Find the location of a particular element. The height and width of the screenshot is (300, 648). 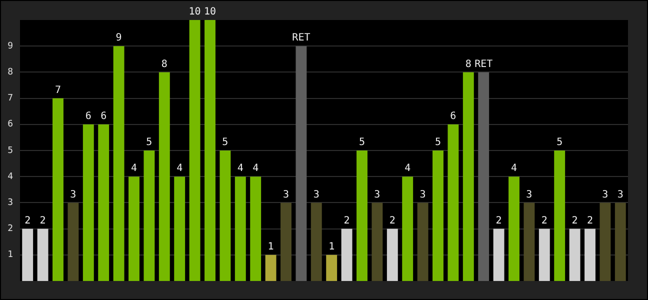

y-tick-label: 4 is located at coordinates (10, 177).